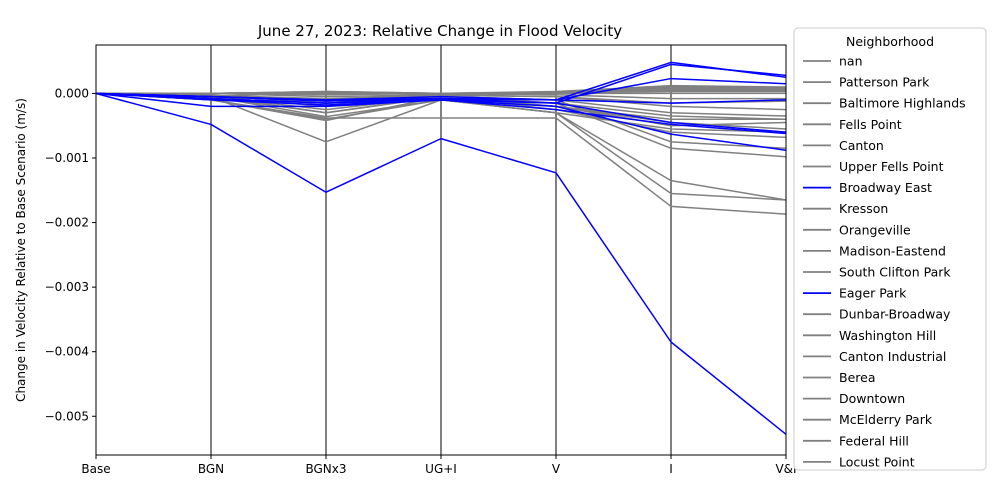 This screenshot has width=1000, height=500. What do you see at coordinates (95, 469) in the screenshot?
I see `x-tick-label: Base` at bounding box center [95, 469].